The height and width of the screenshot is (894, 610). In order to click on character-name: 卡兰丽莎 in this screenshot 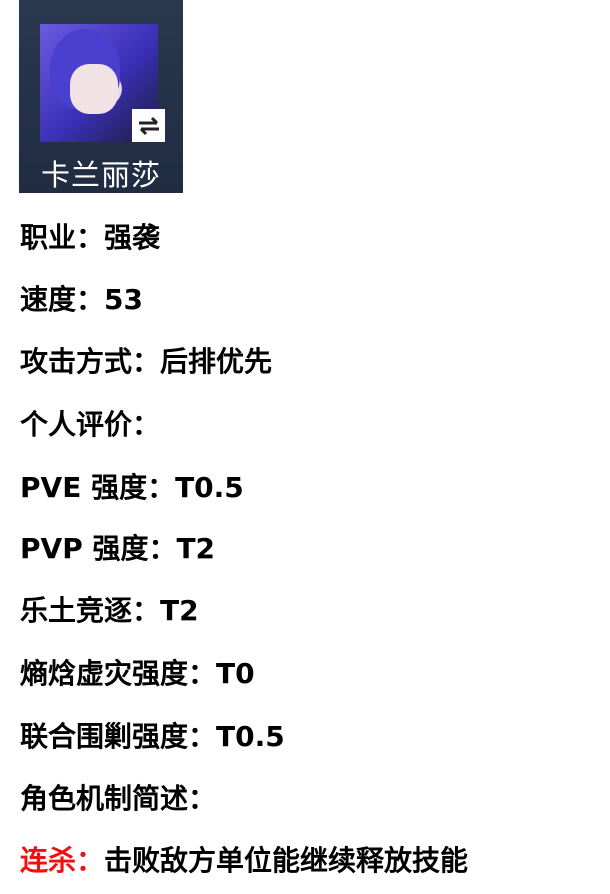, I will do `click(100, 175)`.